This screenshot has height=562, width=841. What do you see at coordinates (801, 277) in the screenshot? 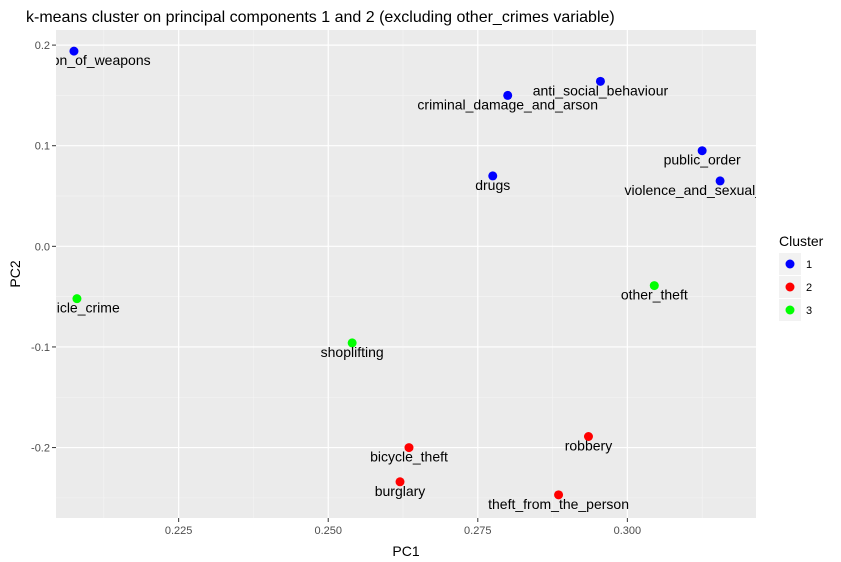
I see `legend: Cluster 1 2 3` at bounding box center [801, 277].